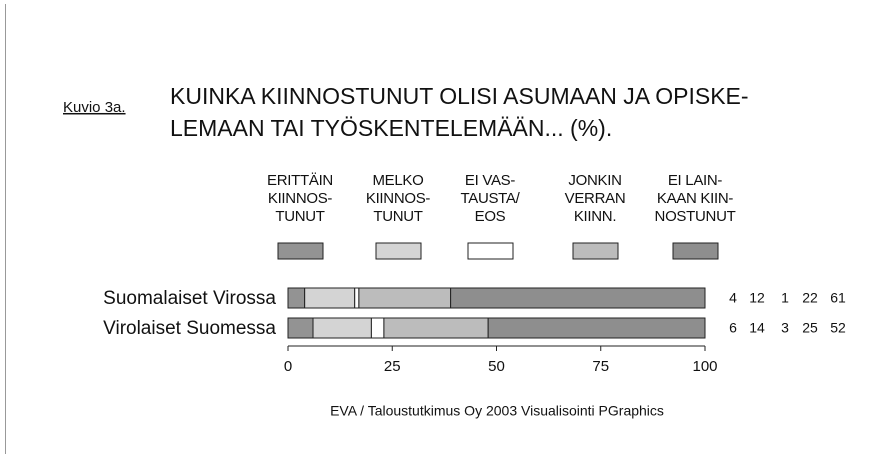 The height and width of the screenshot is (454, 873). I want to click on value-label: 22, so click(810, 298).